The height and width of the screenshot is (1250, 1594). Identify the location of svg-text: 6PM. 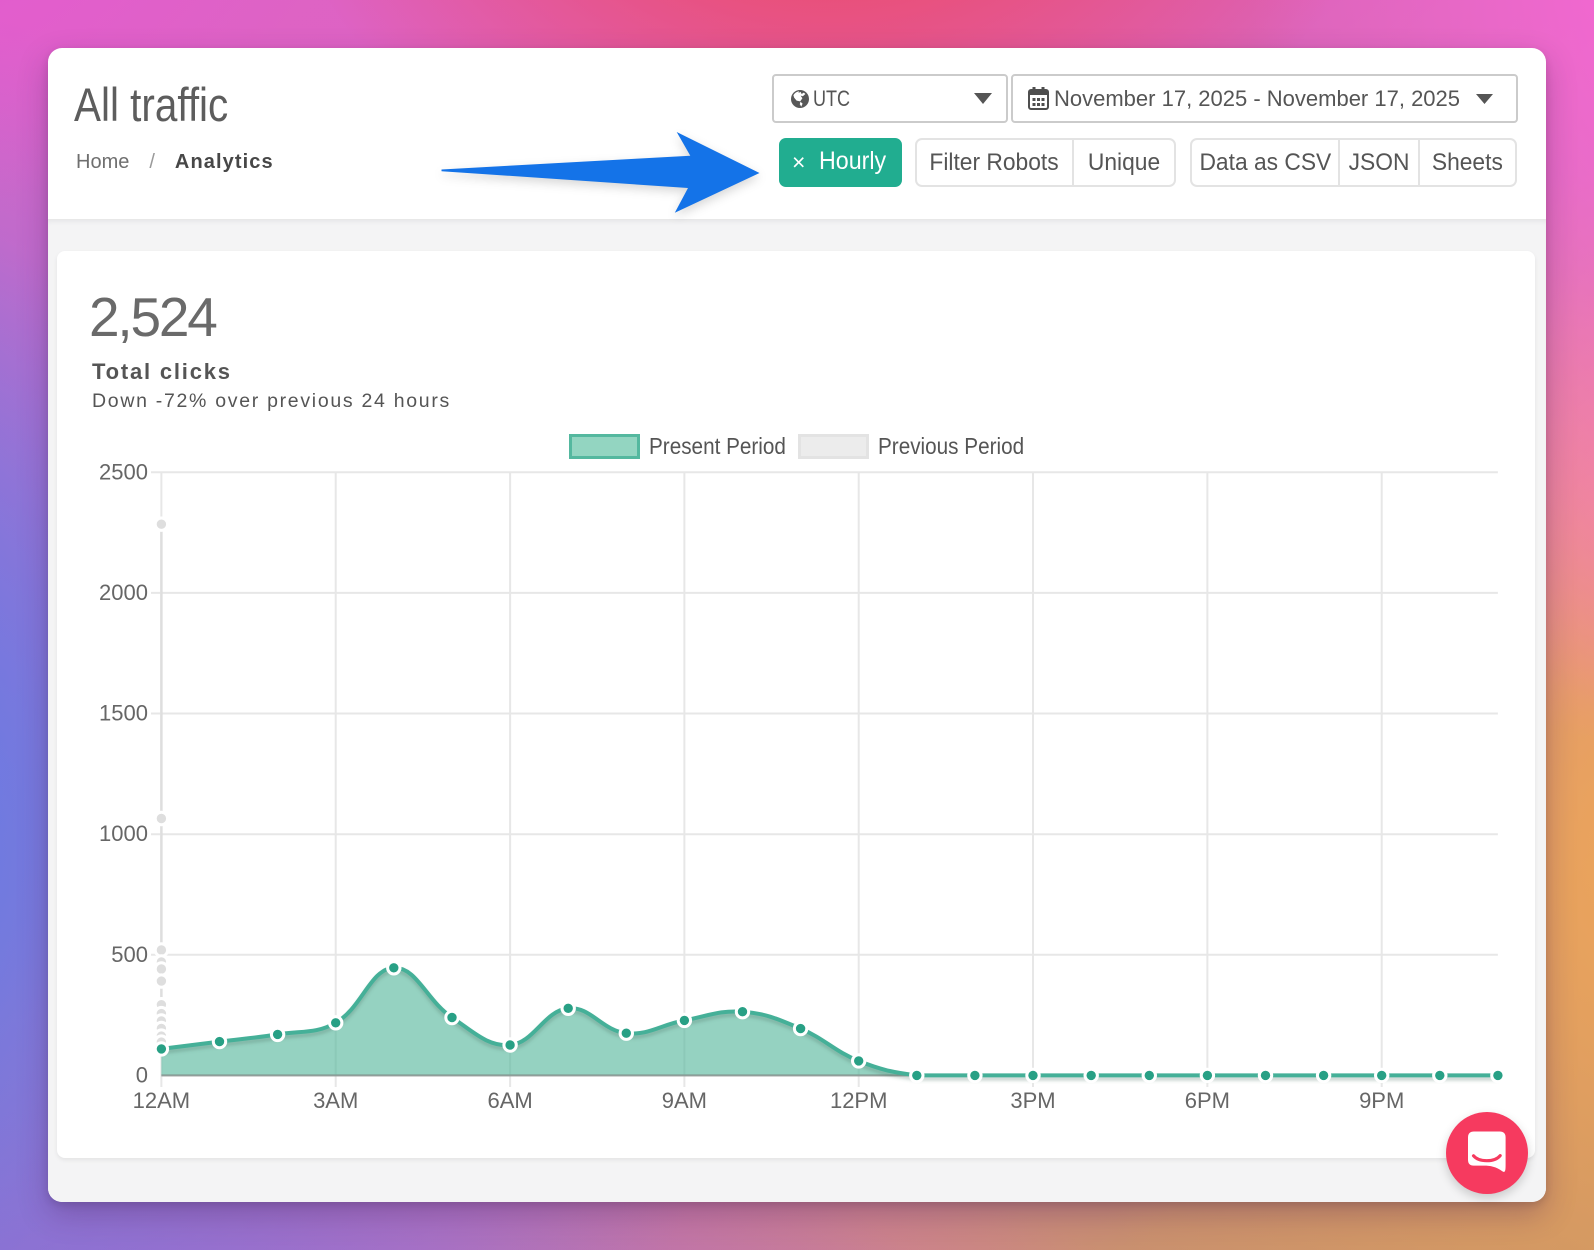
(1207, 1100).